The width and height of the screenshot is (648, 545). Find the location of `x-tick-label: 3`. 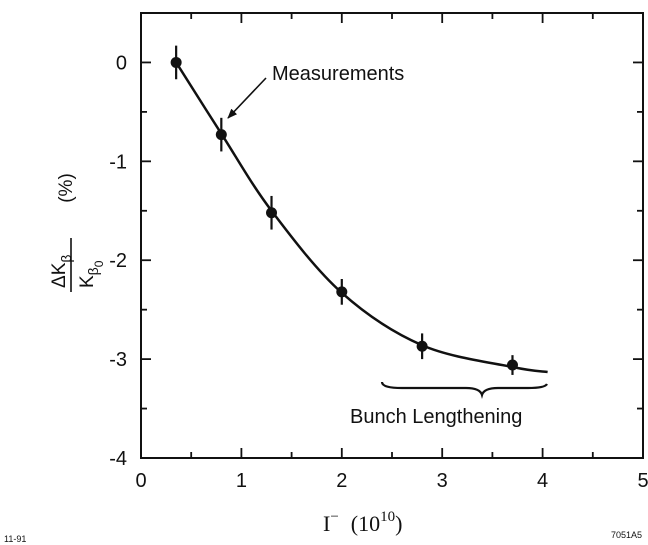

x-tick-label: 3 is located at coordinates (442, 481).